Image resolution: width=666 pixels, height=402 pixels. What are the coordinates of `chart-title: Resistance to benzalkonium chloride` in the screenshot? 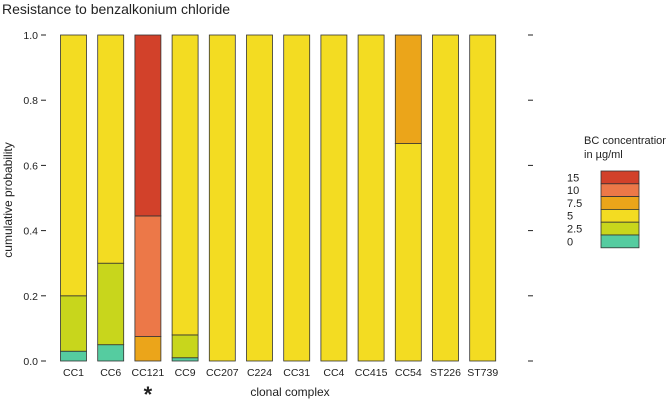 It's located at (116, 9).